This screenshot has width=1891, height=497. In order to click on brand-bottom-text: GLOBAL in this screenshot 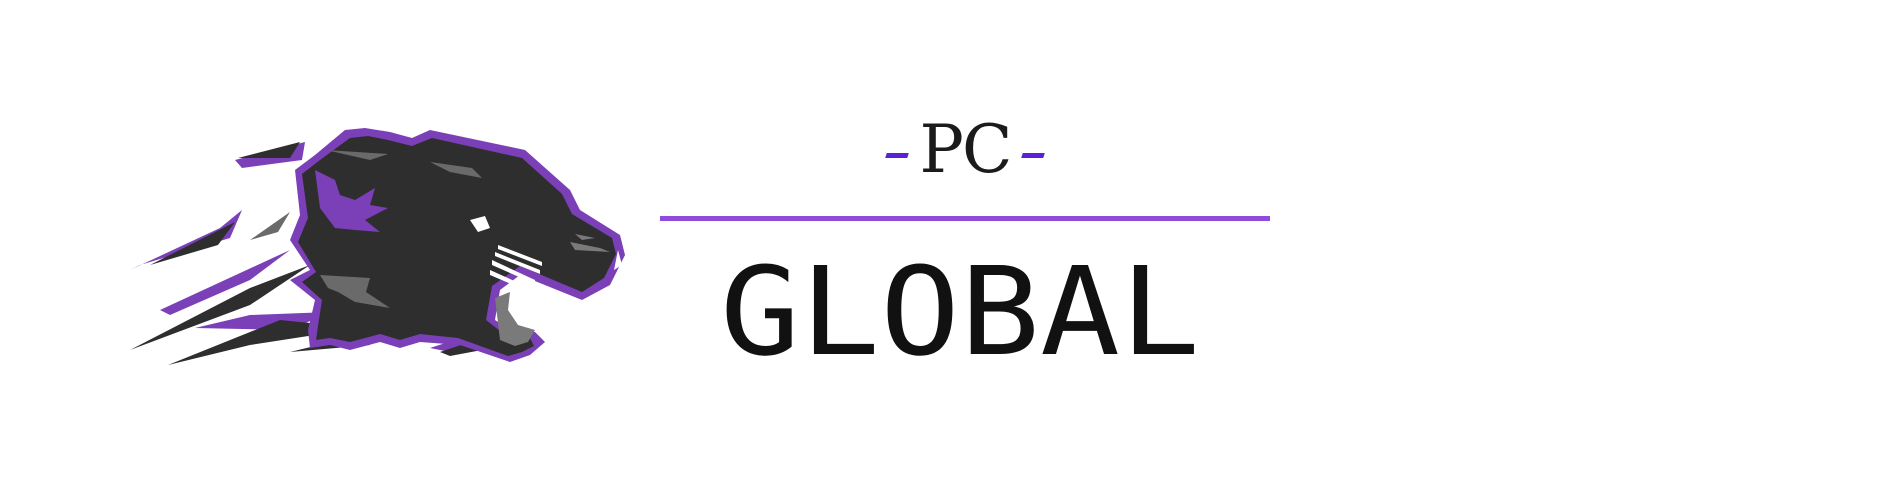, I will do `click(960, 312)`.